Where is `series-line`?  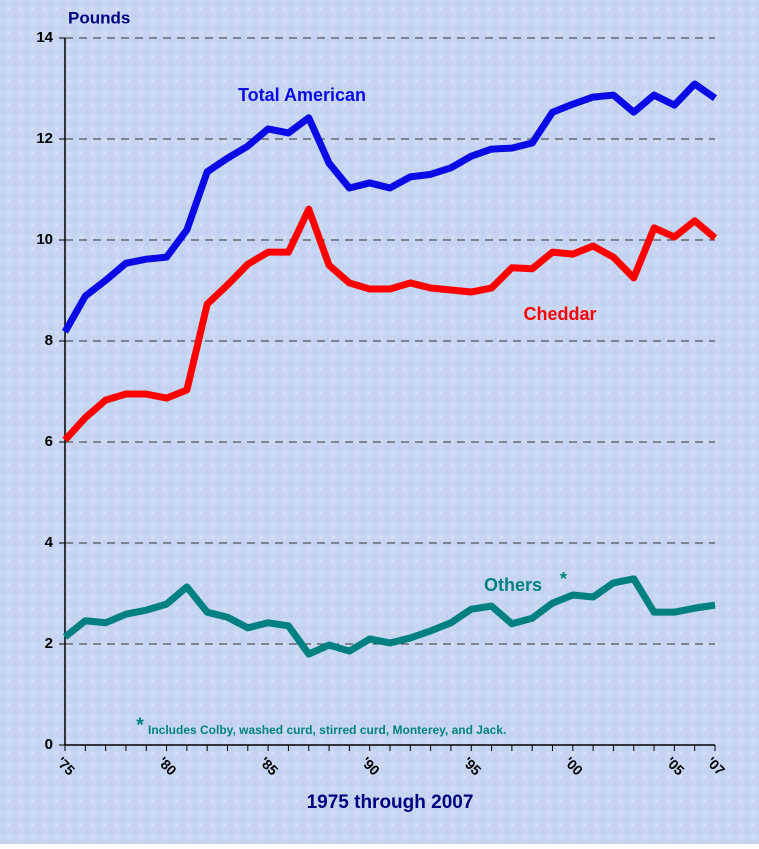
series-line is located at coordinates (389, 616).